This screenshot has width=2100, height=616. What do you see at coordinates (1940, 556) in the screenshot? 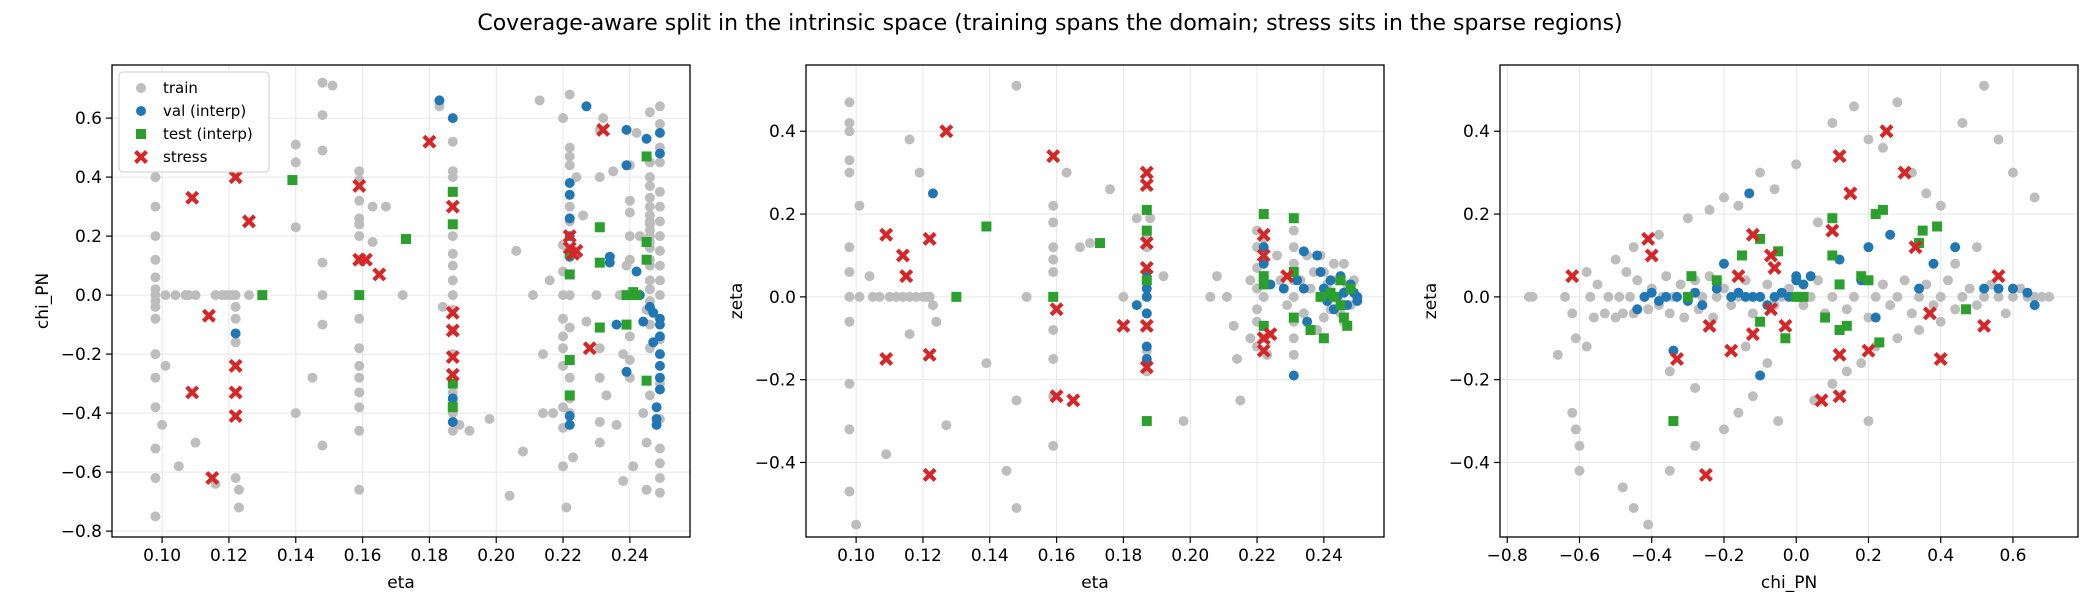
I see `x-tick-label: 0.4` at bounding box center [1940, 556].